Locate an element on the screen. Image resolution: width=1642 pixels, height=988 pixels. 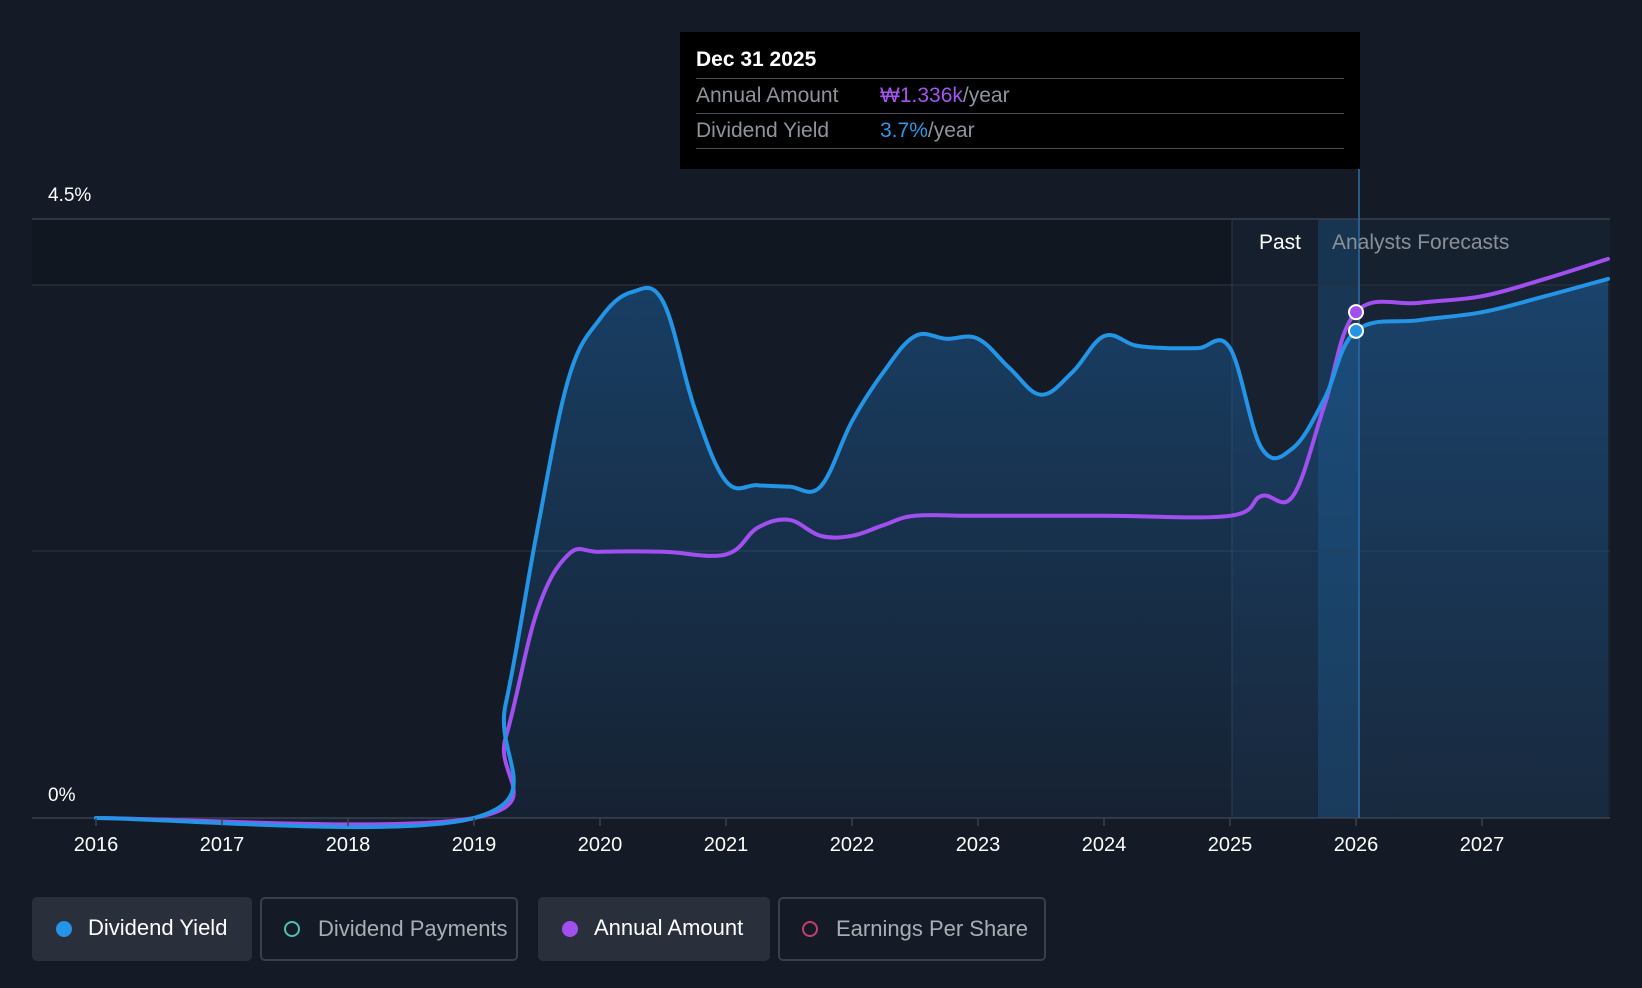
y-tick-label-max: 4.5% is located at coordinates (69, 195).